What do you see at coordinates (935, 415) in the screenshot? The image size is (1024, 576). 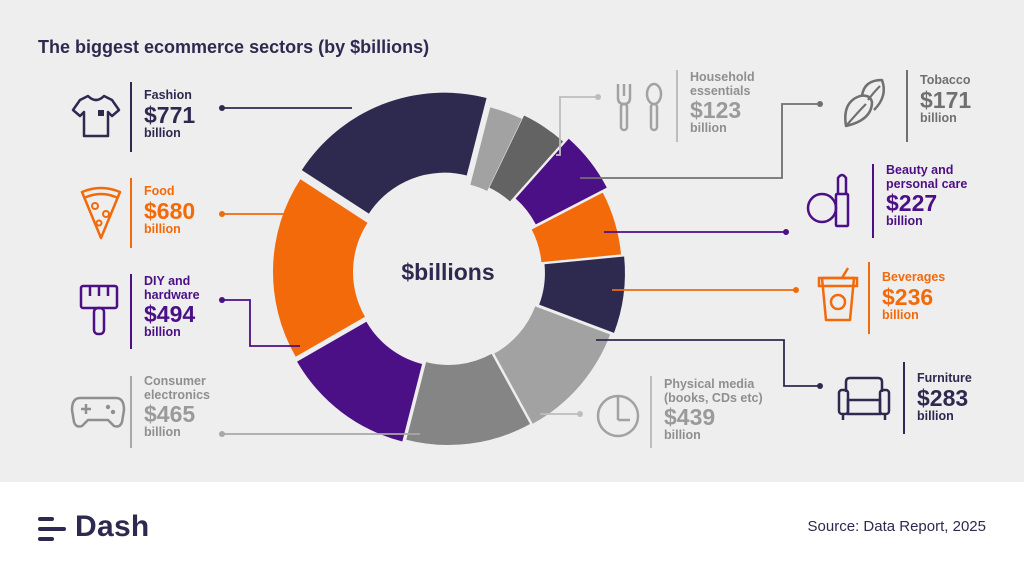 I see `furniture-unit: billion` at bounding box center [935, 415].